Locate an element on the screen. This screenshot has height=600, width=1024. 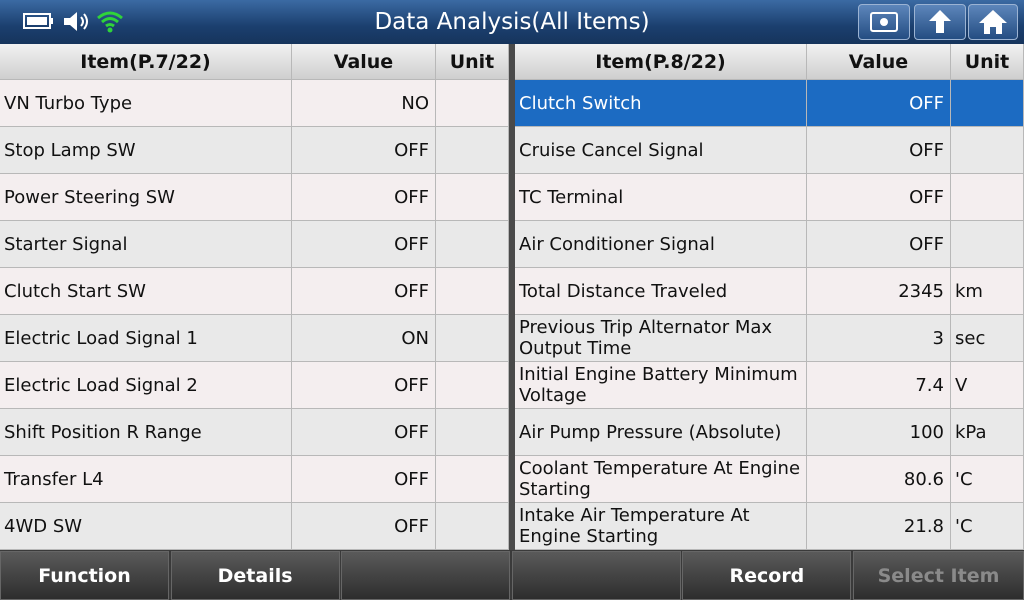
column-header: Item(P.7/22) is located at coordinates (146, 62).